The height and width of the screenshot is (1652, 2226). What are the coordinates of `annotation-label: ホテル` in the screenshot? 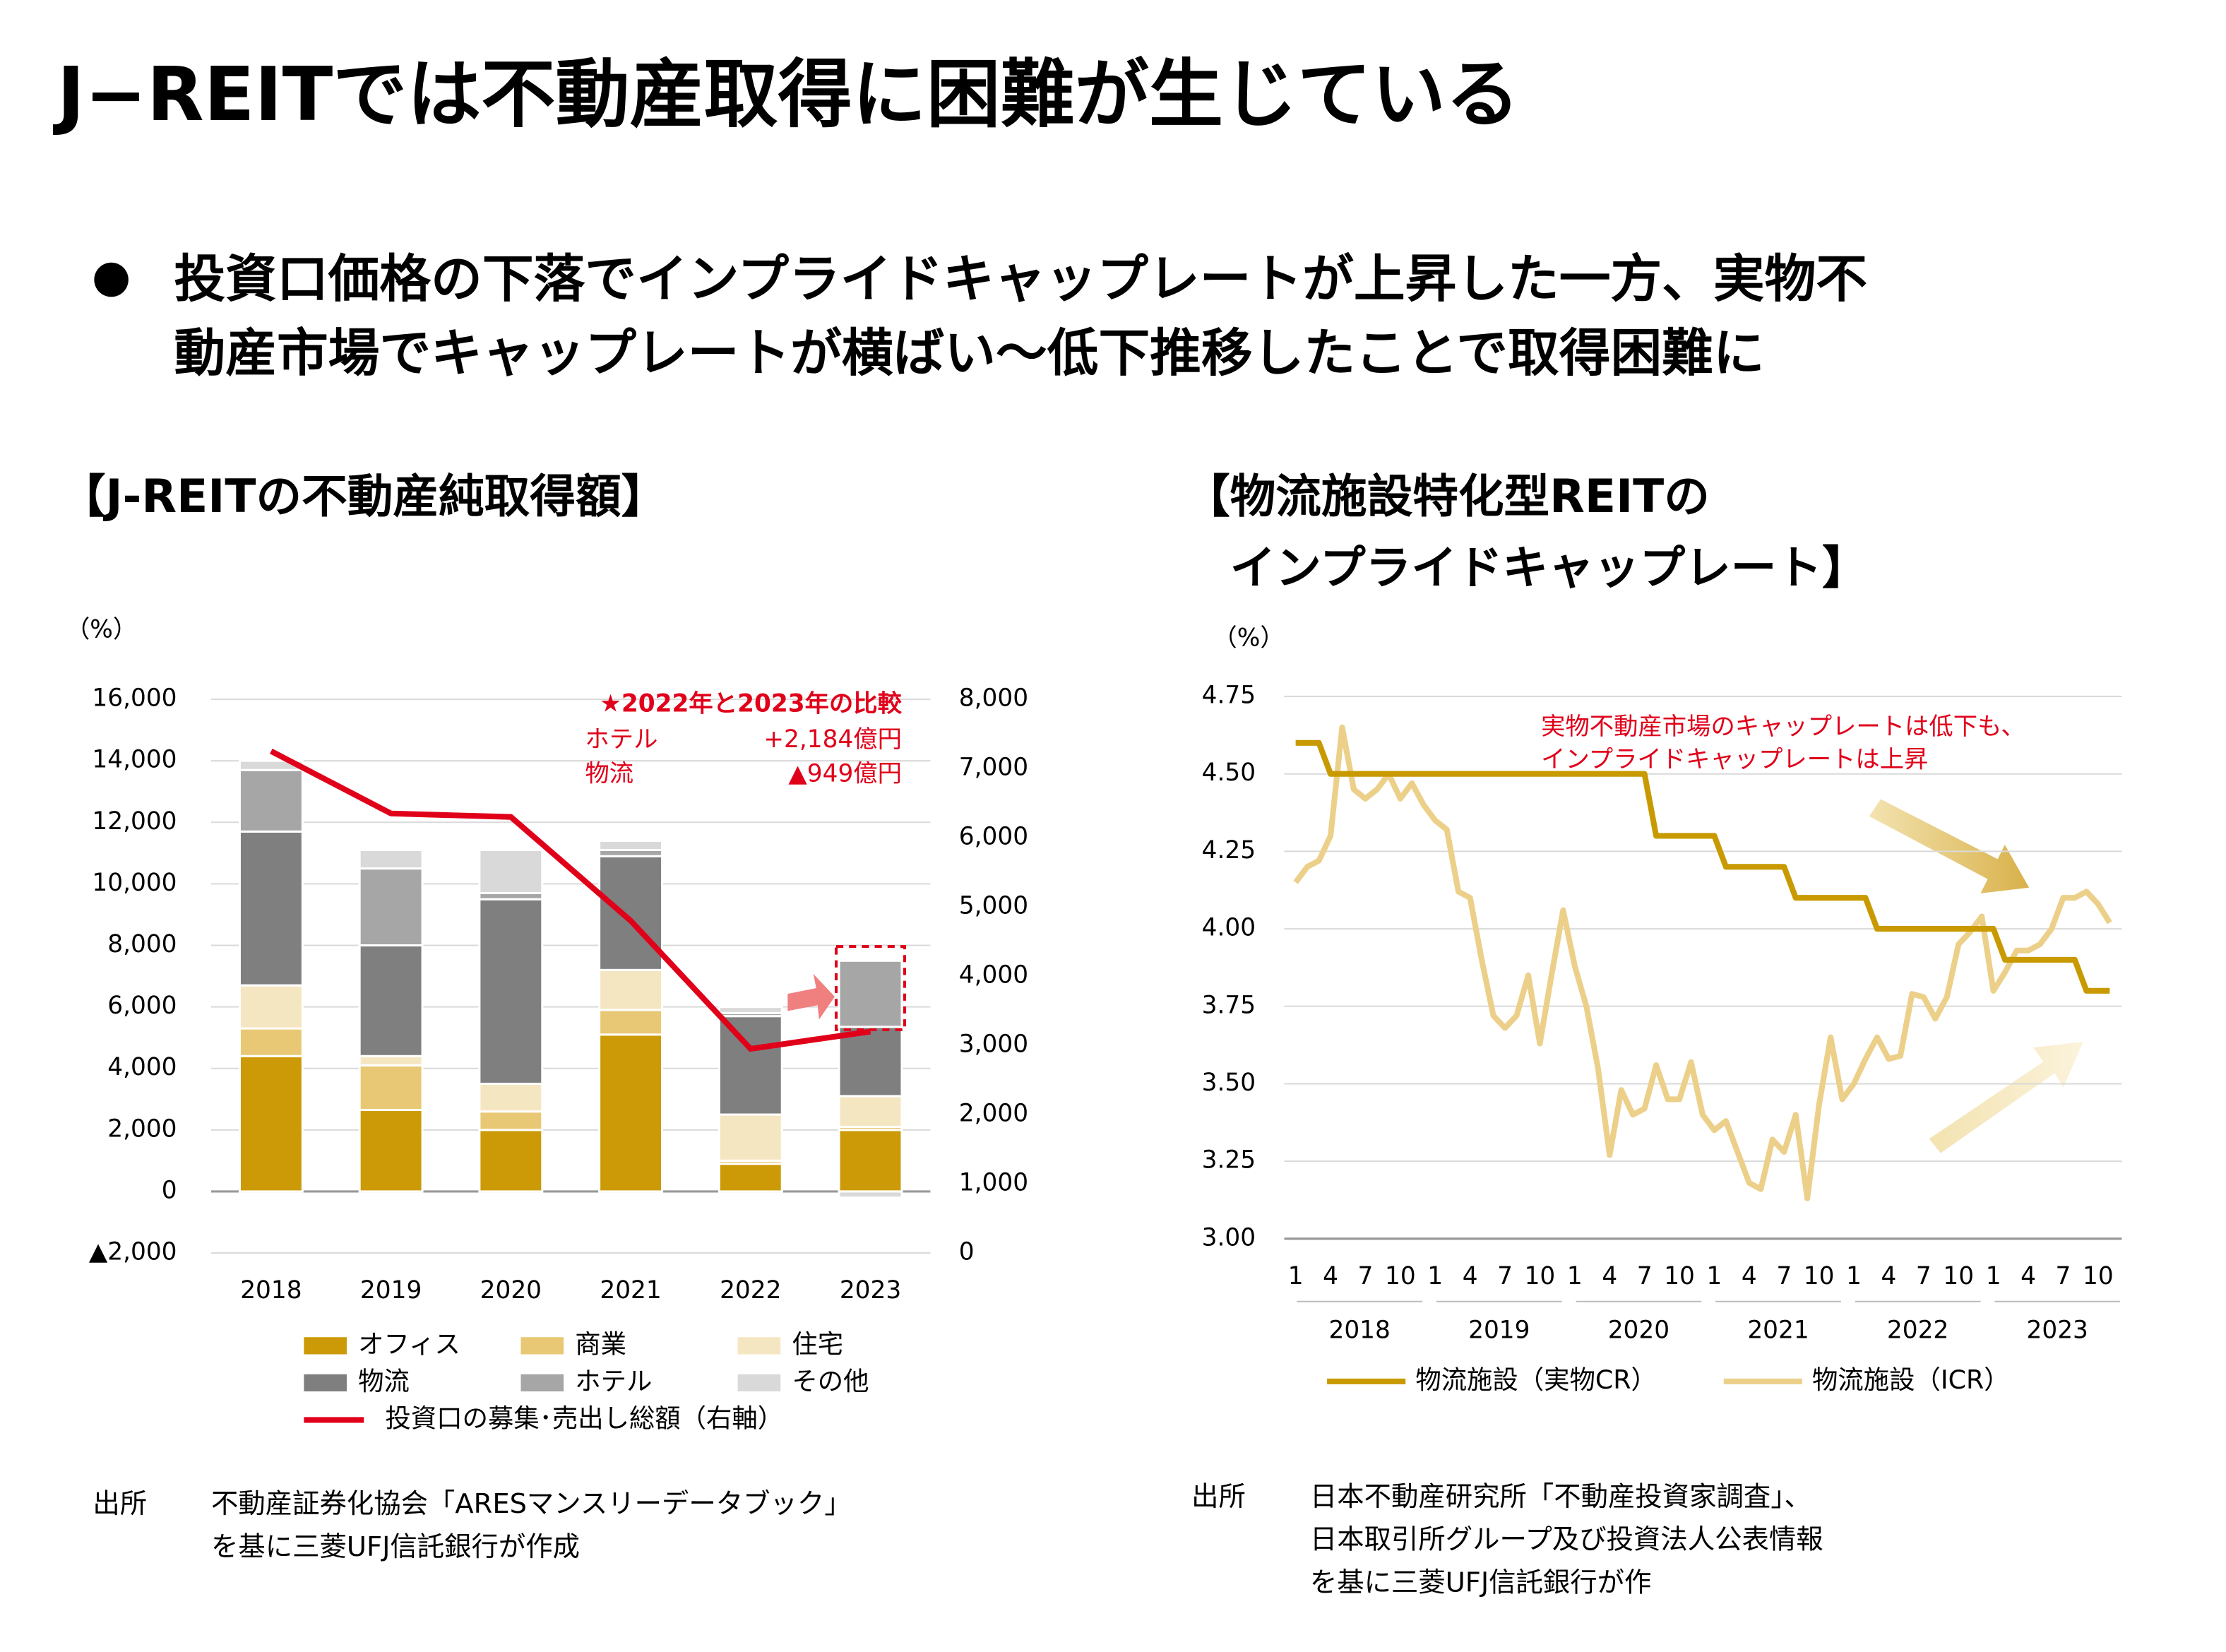 It's located at (621, 739).